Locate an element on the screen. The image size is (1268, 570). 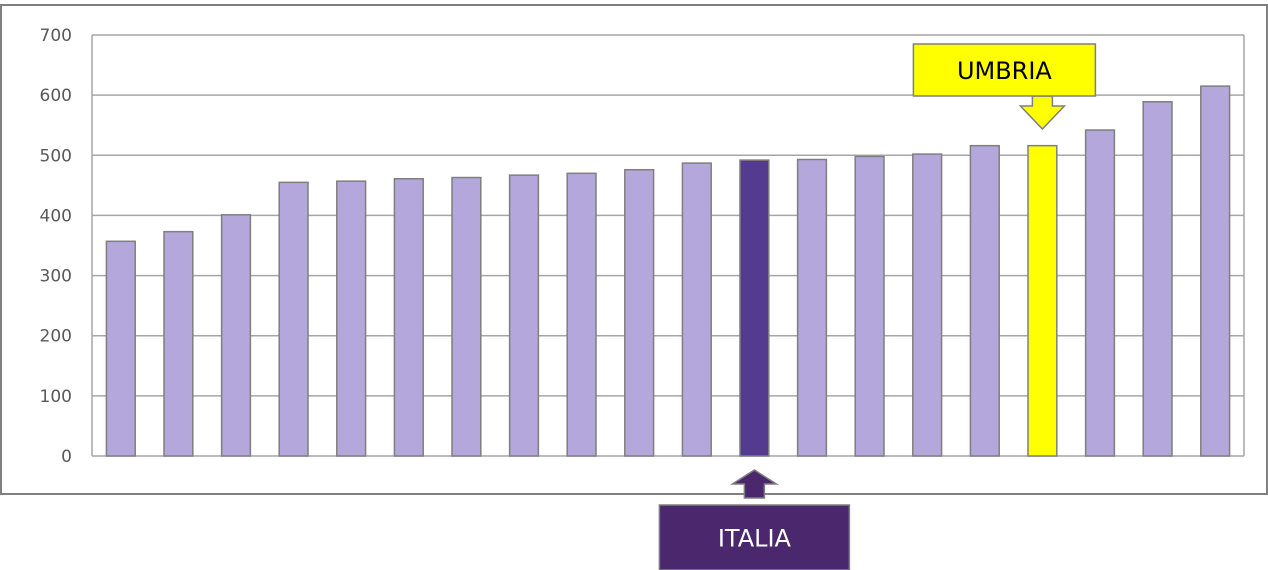
y-tick-label: 0 is located at coordinates (66, 457).